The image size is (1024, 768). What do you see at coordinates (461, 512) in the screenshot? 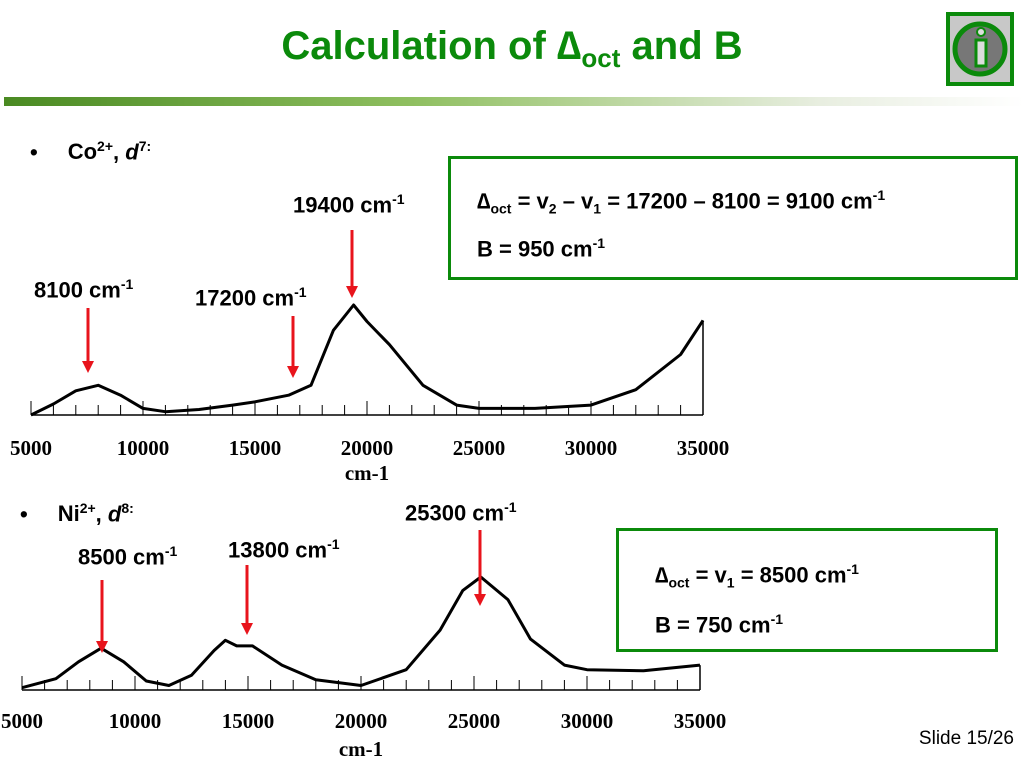
I see `peak-label: 25300 cm-1` at bounding box center [461, 512].